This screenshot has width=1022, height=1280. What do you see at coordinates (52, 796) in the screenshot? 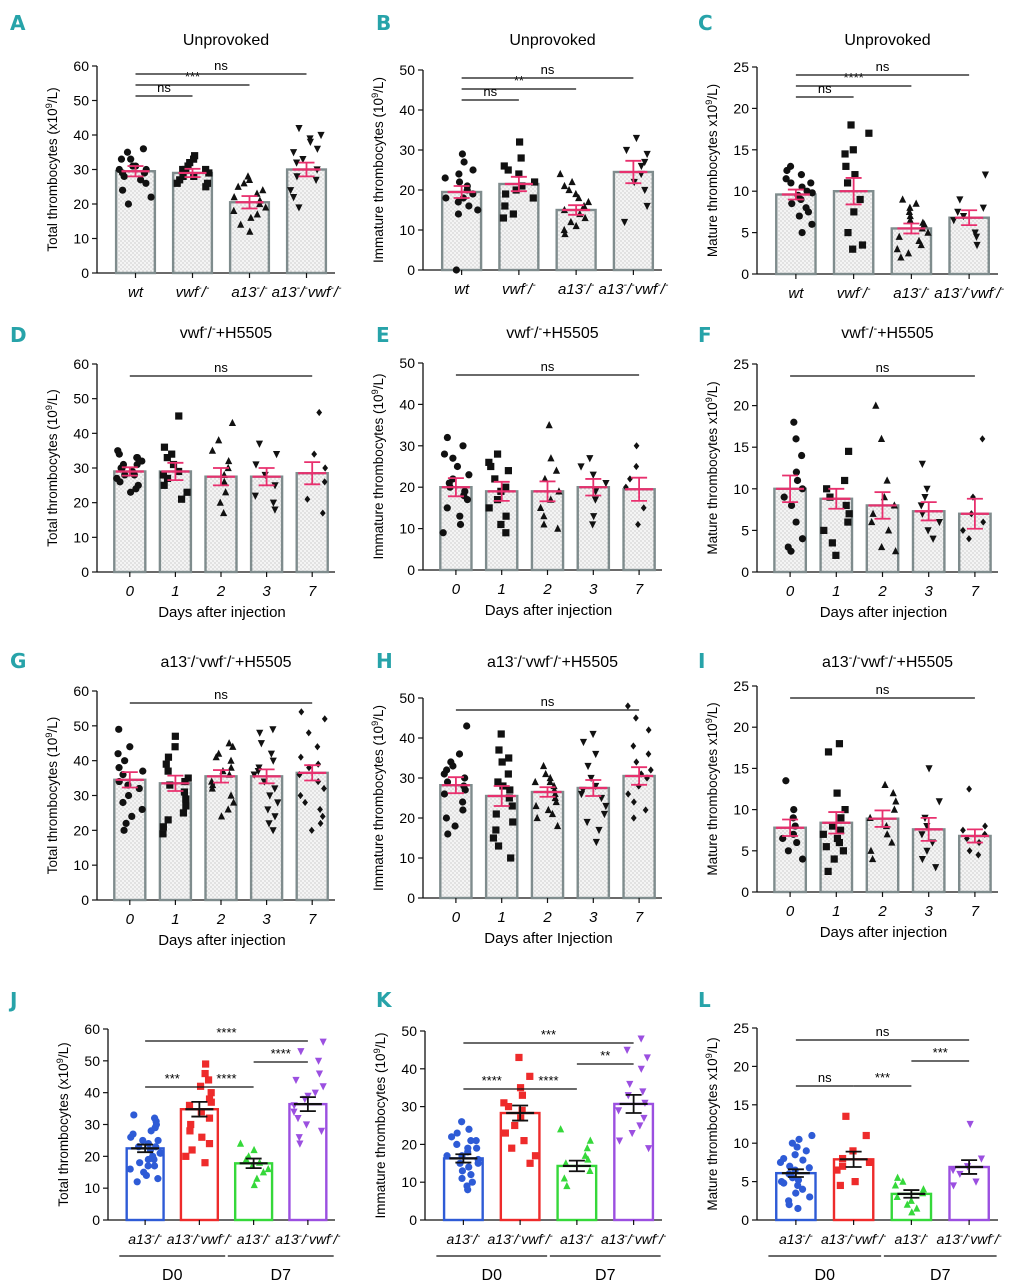
I see `y-axis-label: Total thrombocytes (109/L)` at bounding box center [52, 796].